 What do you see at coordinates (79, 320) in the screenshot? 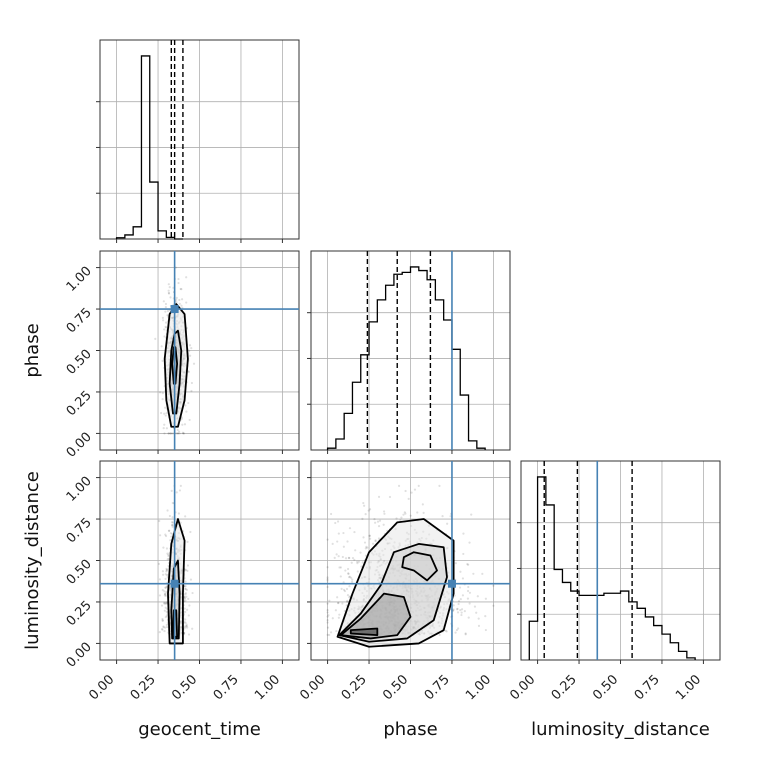
I see `y-tick-label: 0.75` at bounding box center [79, 320].